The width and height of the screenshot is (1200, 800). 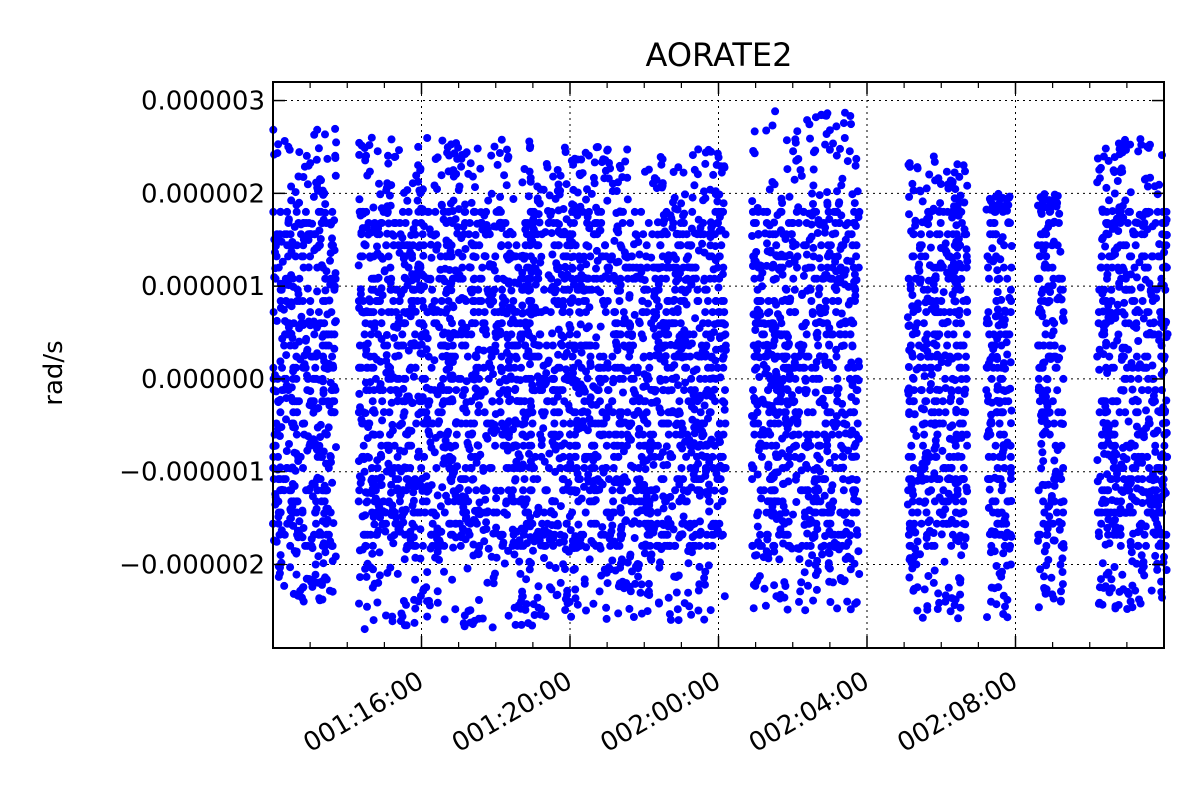 What do you see at coordinates (54, 372) in the screenshot?
I see `y-axis-label: rad/s` at bounding box center [54, 372].